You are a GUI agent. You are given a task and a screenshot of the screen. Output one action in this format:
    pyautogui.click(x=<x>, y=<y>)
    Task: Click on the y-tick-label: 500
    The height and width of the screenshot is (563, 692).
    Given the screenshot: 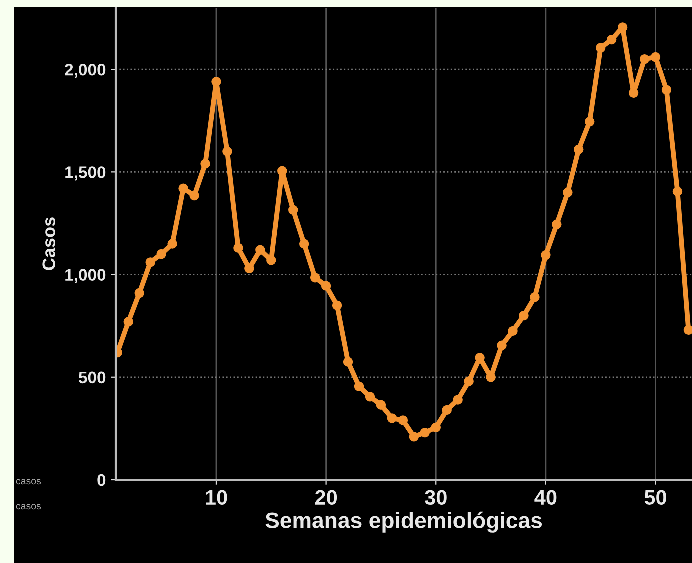 What is the action you would take?
    pyautogui.click(x=92, y=378)
    